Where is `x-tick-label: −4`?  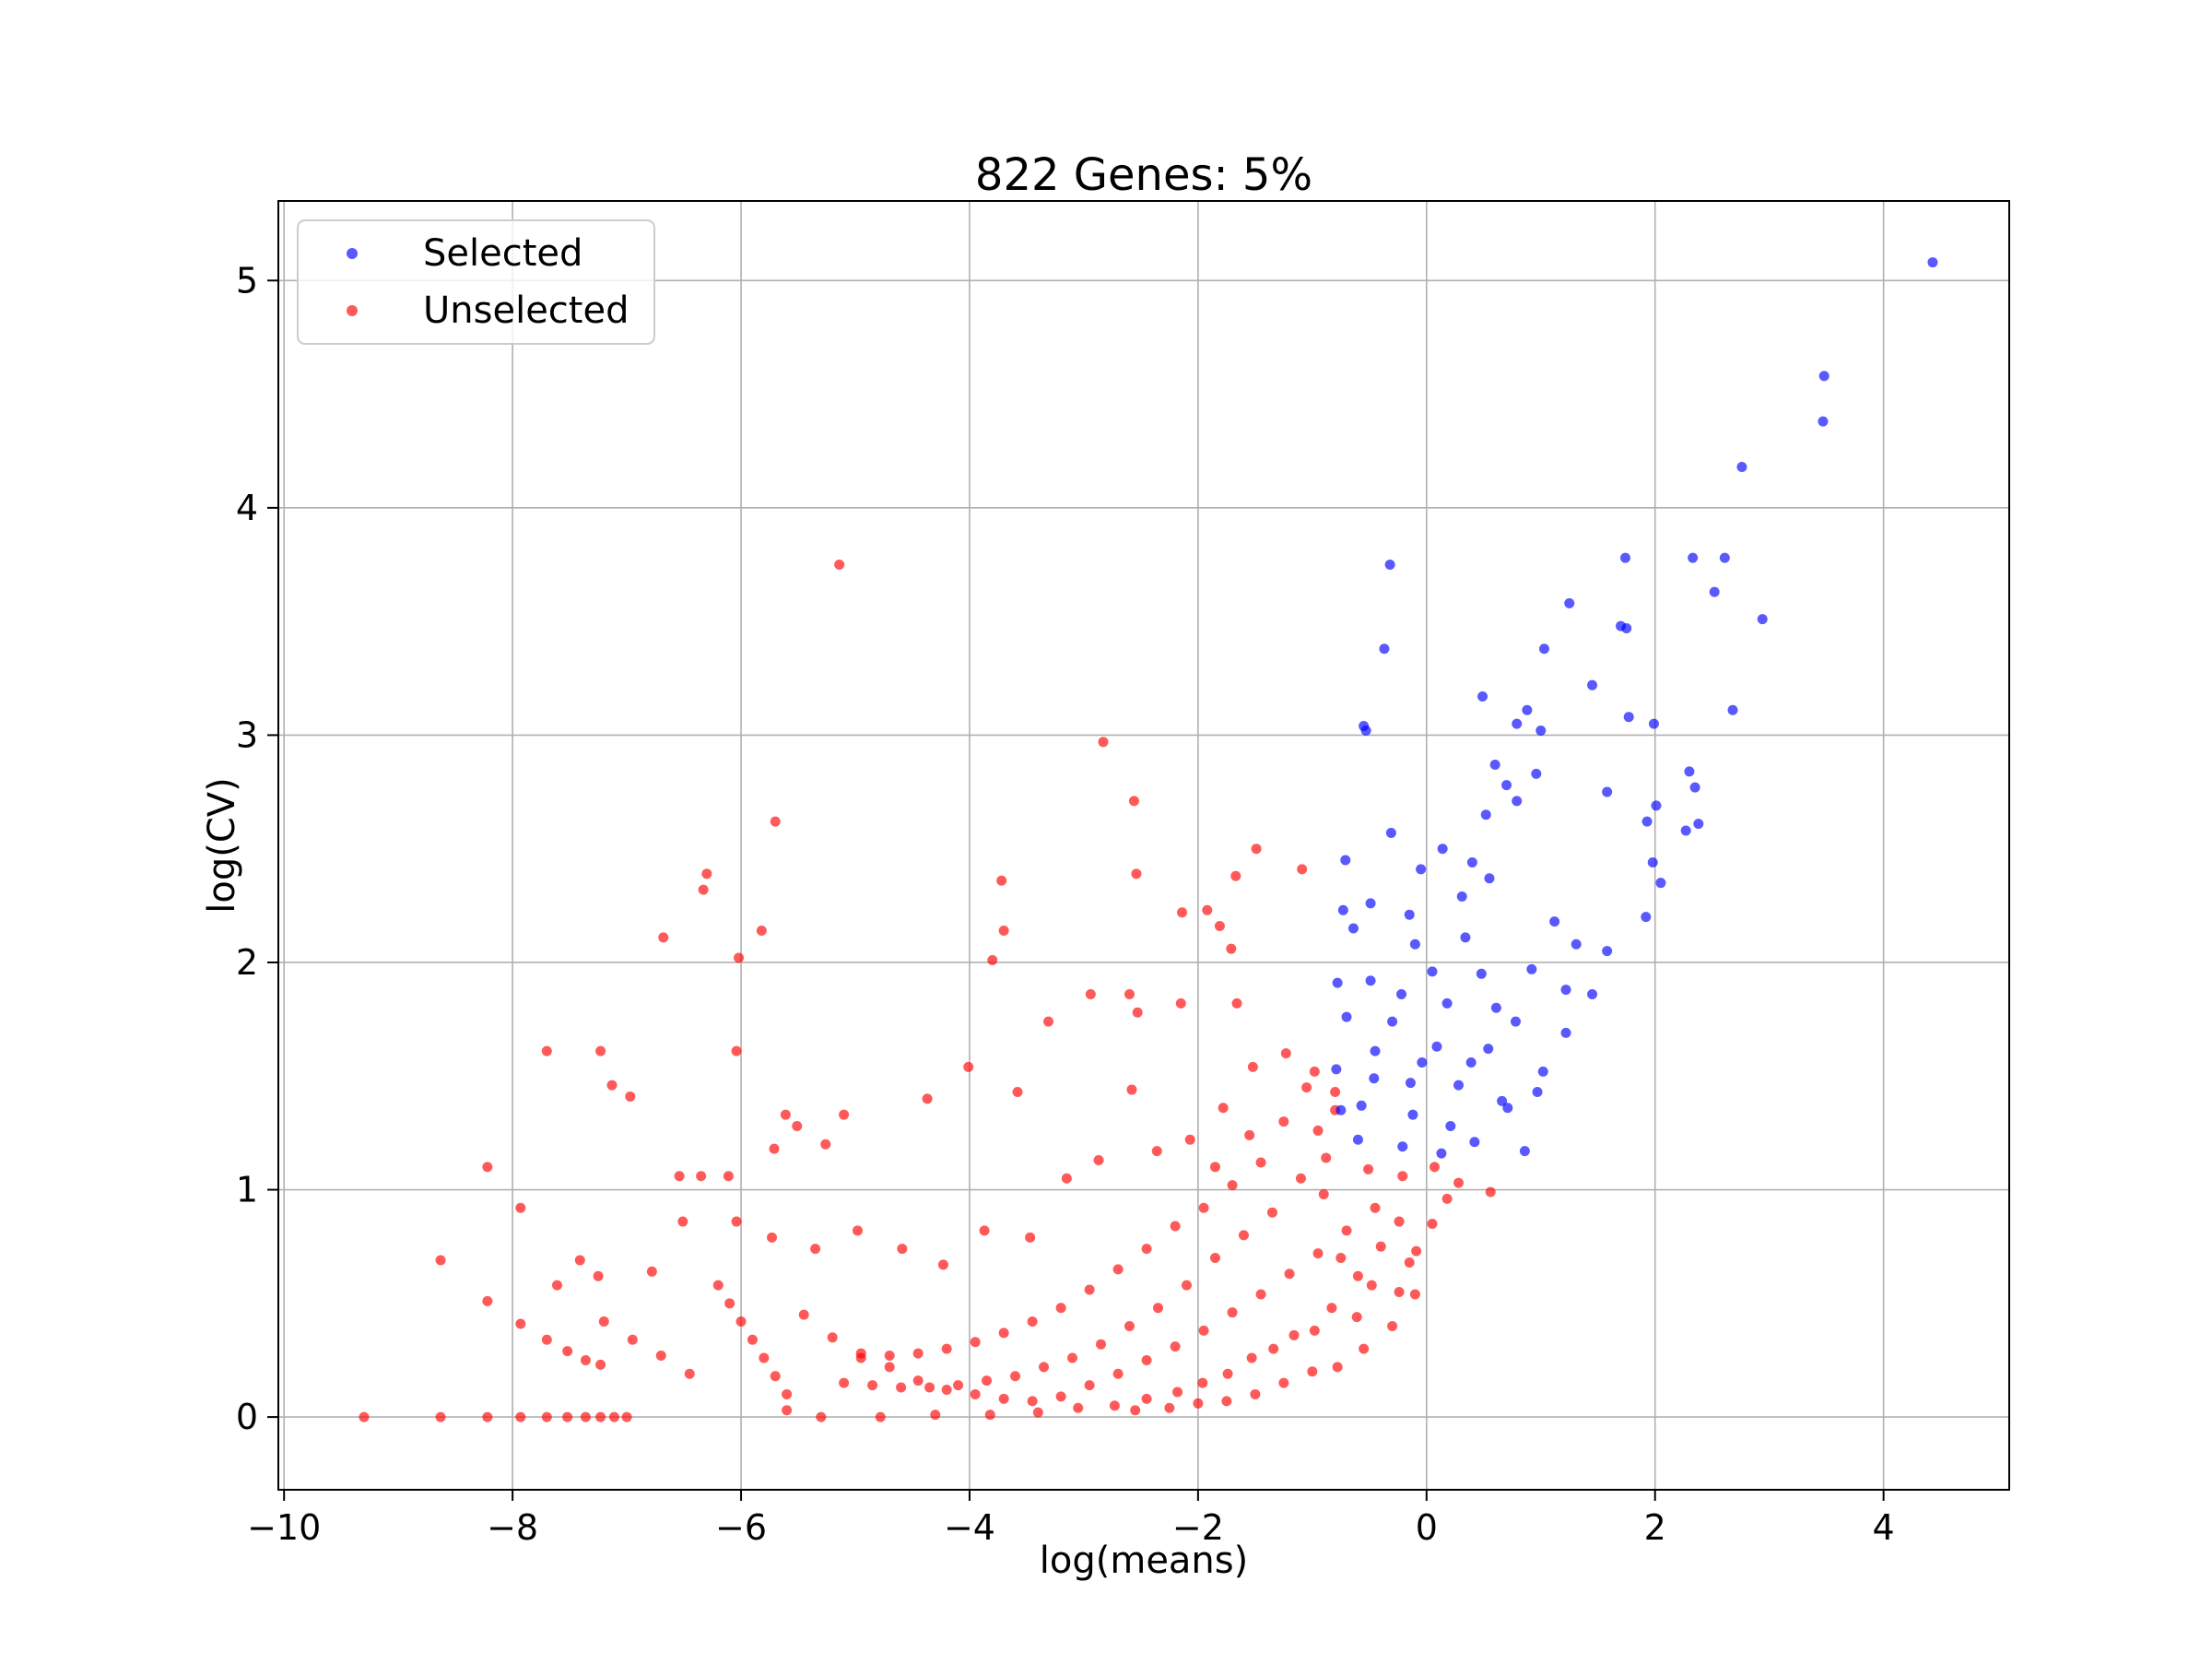
x-tick-label: −4 is located at coordinates (969, 1527).